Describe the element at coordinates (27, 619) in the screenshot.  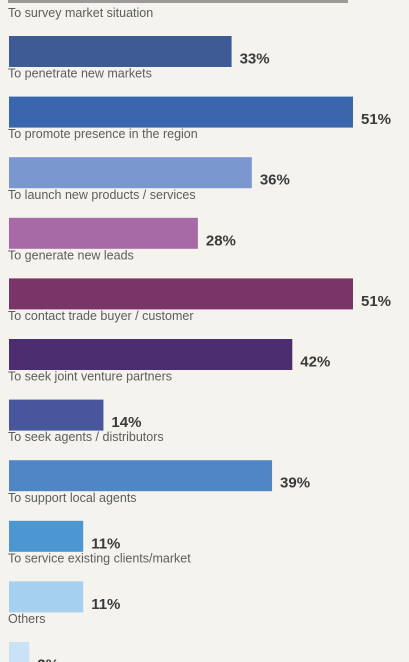
I see `category-label: Others` at that location.